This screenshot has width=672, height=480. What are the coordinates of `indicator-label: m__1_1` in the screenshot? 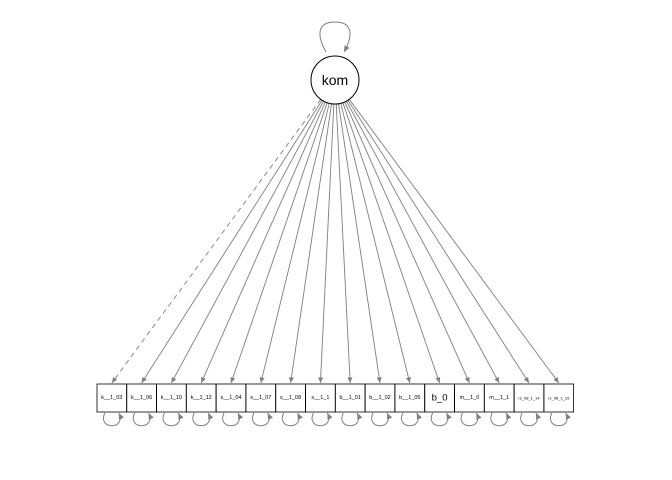 It's located at (499, 398).